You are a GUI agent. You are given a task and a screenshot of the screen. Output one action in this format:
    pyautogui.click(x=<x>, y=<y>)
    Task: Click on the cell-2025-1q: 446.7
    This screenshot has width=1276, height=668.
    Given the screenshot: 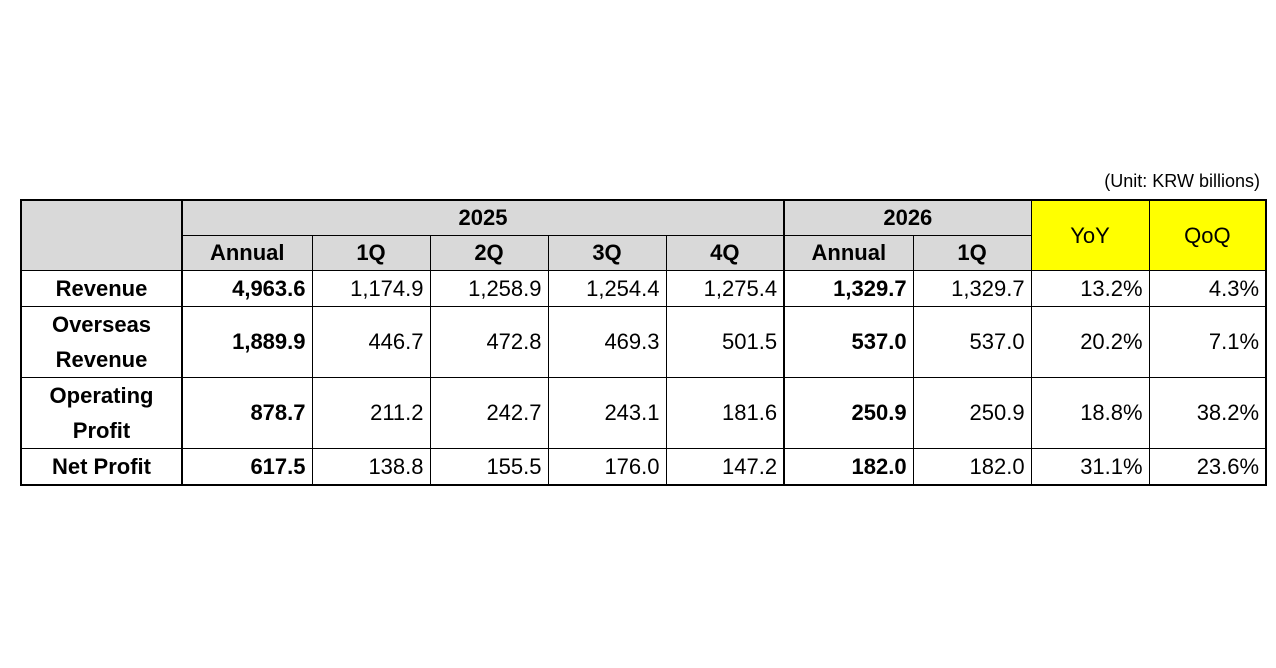 What is the action you would take?
    pyautogui.click(x=371, y=342)
    